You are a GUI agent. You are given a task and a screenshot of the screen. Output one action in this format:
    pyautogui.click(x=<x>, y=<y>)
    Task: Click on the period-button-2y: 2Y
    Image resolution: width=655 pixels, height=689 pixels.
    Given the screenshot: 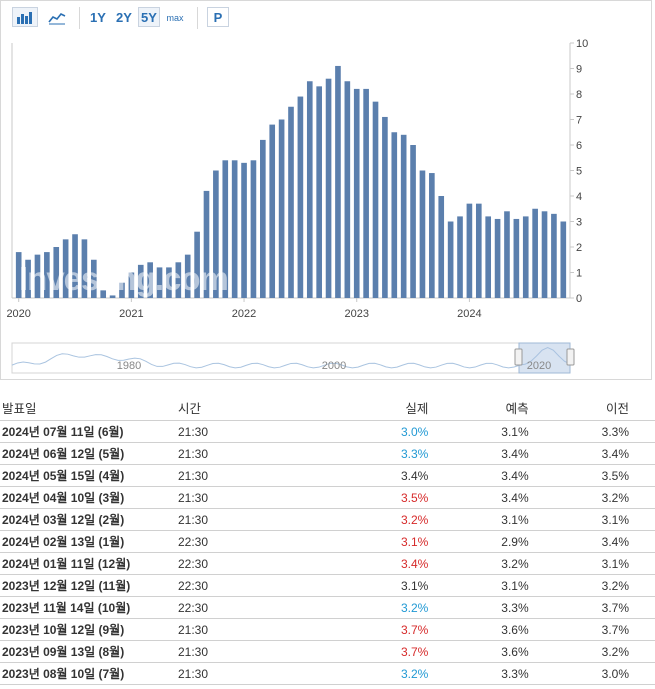 What is the action you would take?
    pyautogui.click(x=124, y=17)
    